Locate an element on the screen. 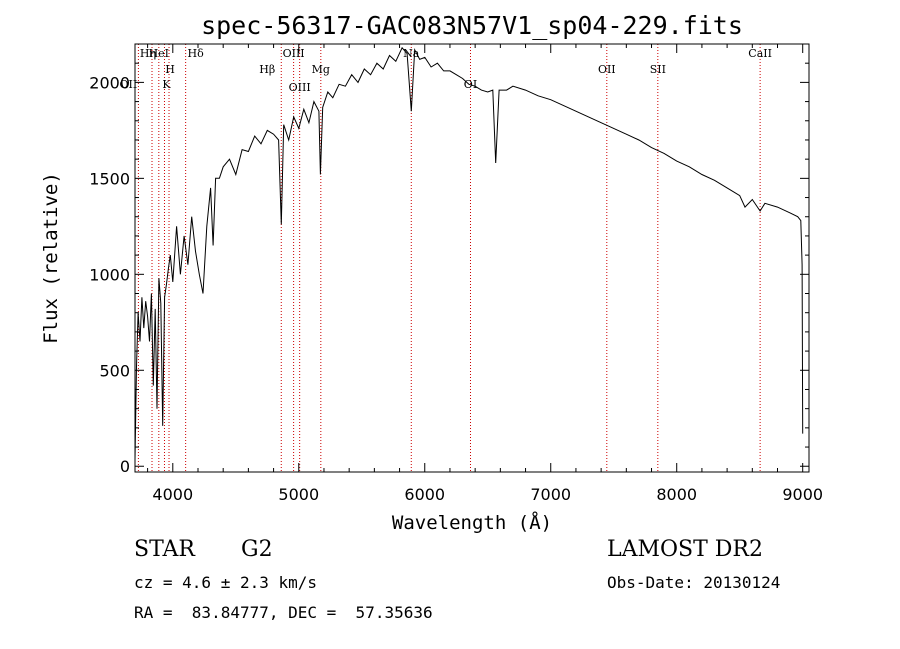 The width and height of the screenshot is (900, 649). y-axis-label: Flux (relative) is located at coordinates (51, 258).